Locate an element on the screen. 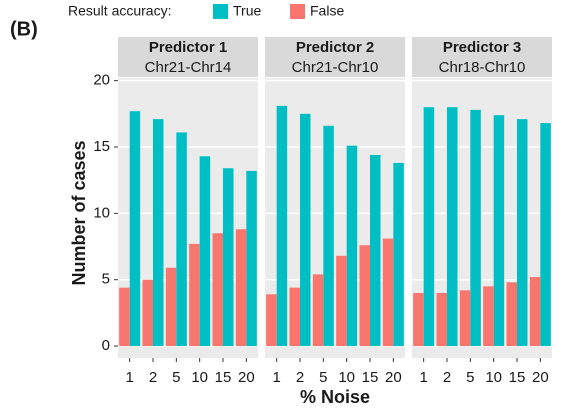 The image size is (561, 411). panel-title: Predictor 3 is located at coordinates (482, 47).